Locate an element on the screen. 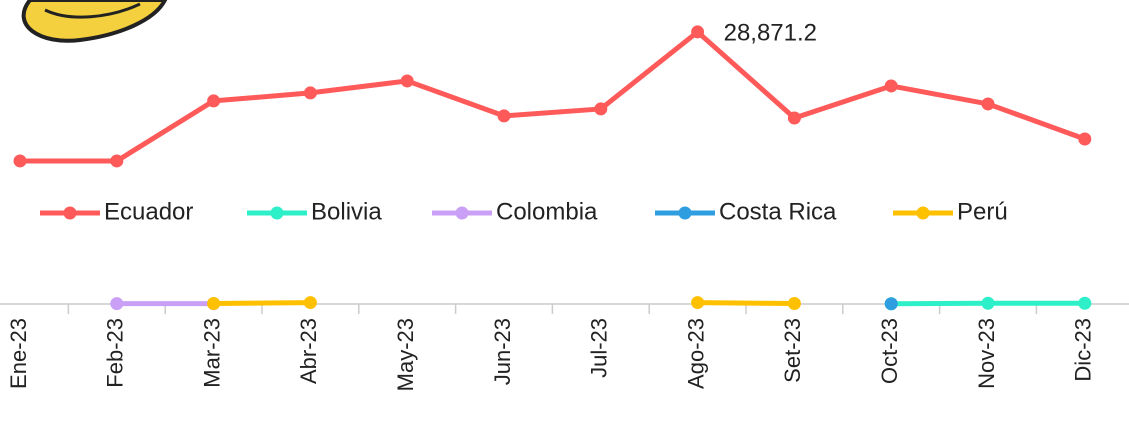 This screenshot has width=1129, height=428. legend-label: Perú is located at coordinates (982, 211).